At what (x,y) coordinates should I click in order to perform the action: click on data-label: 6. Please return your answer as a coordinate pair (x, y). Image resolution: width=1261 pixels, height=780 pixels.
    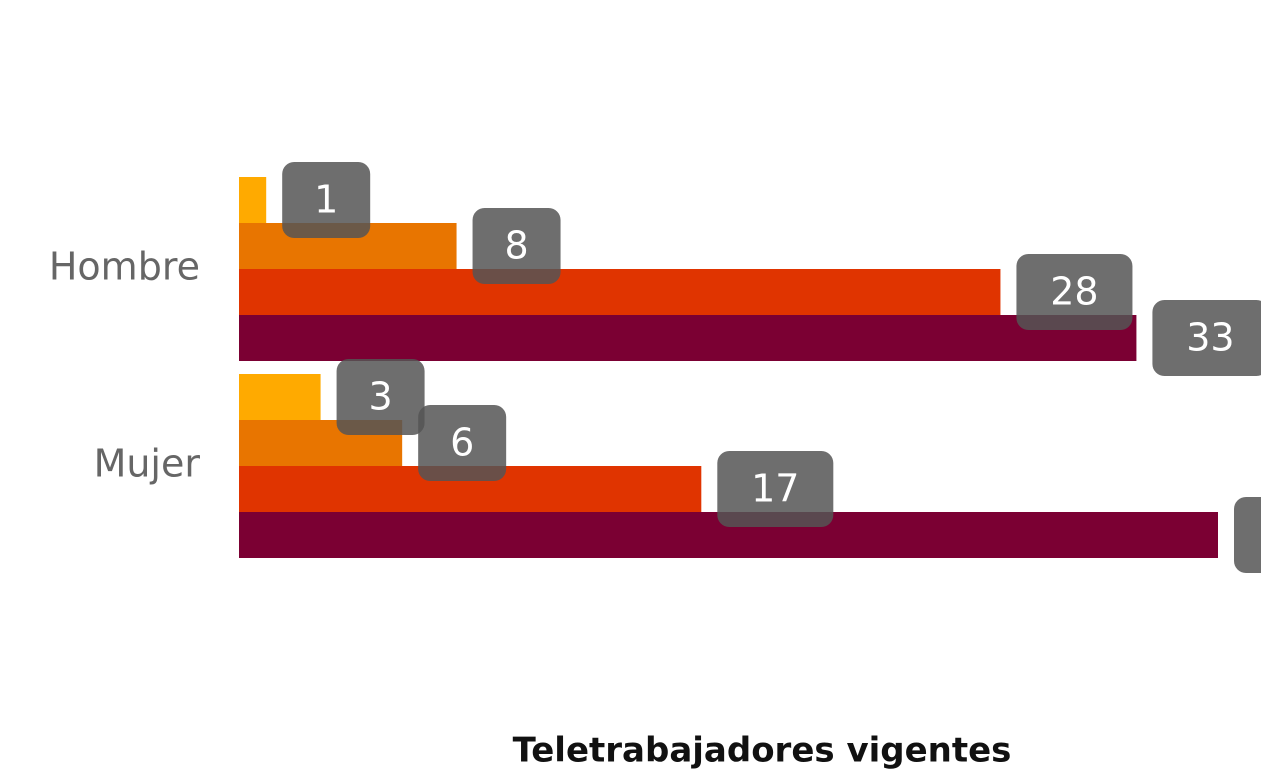
    Looking at the image, I should click on (462, 443).